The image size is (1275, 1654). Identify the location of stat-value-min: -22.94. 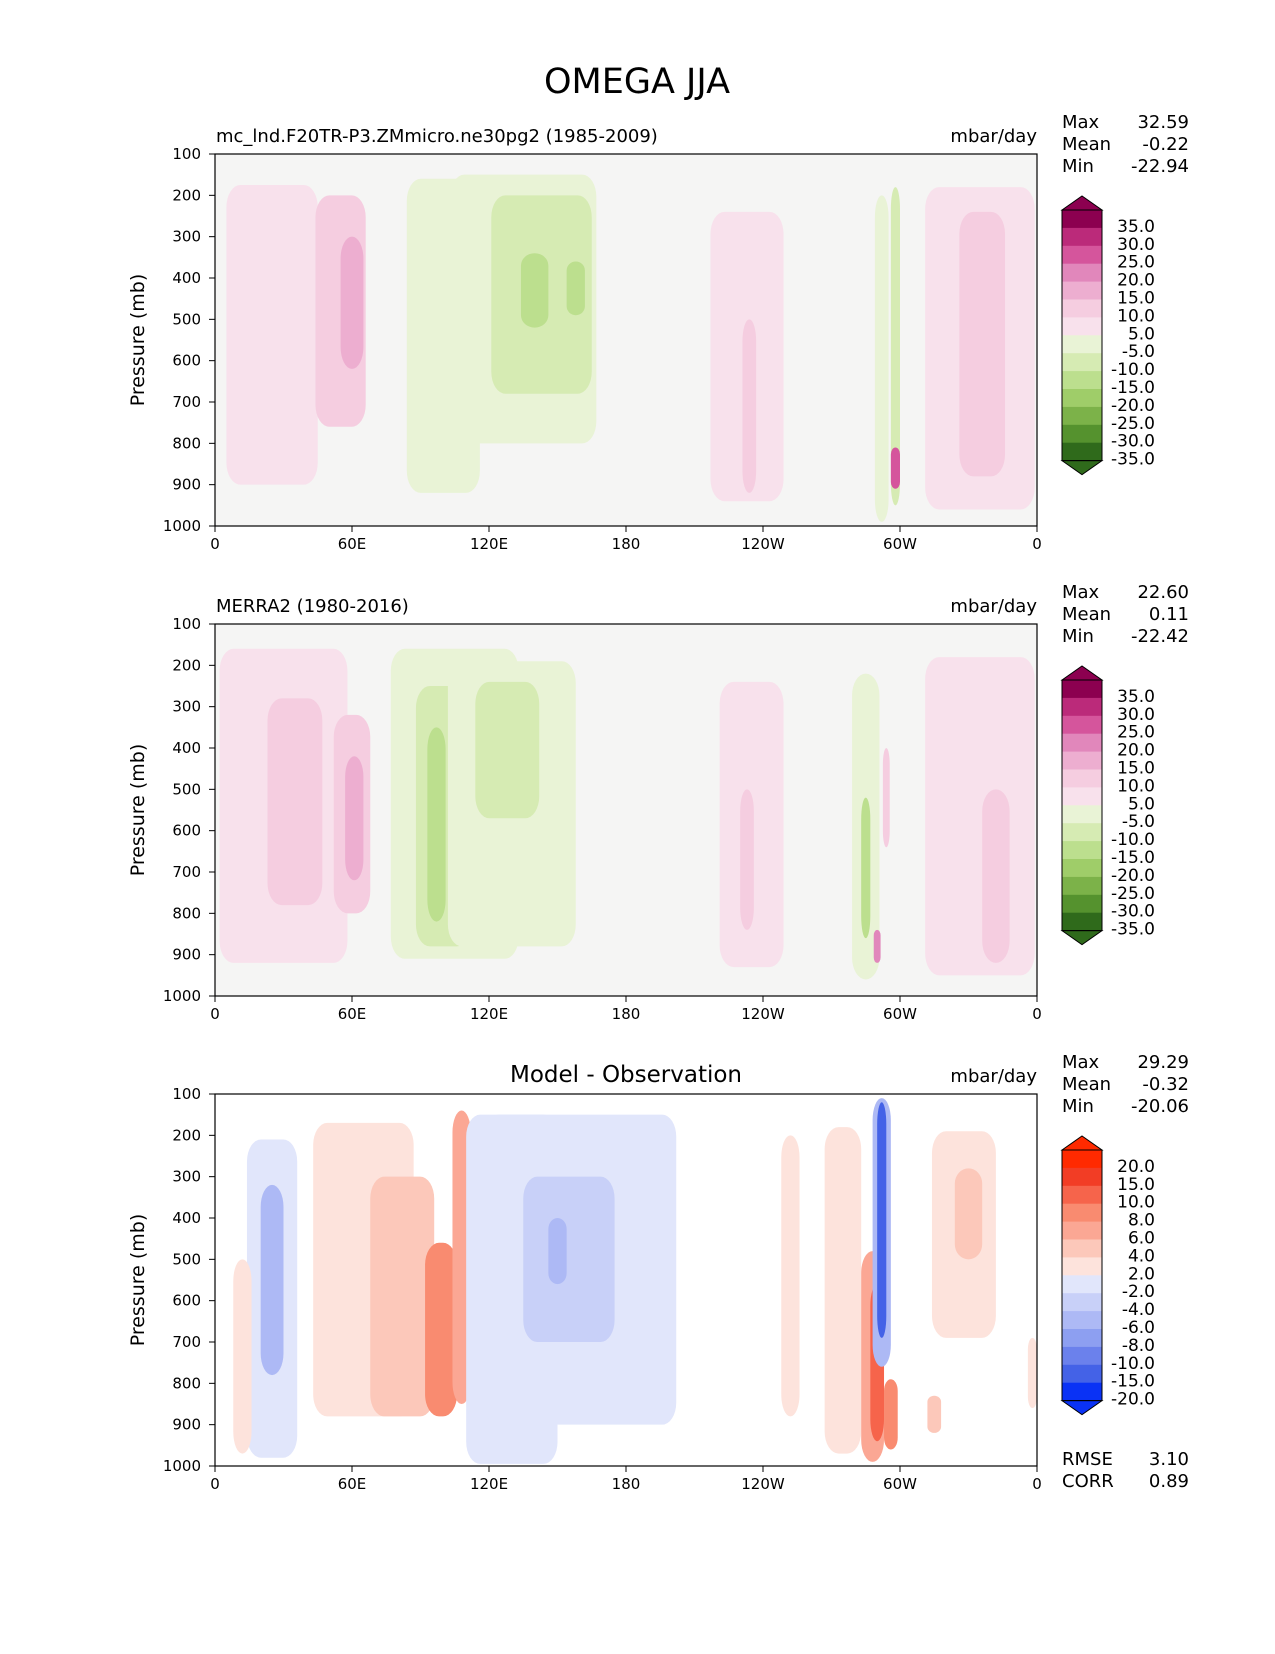
(1160, 166).